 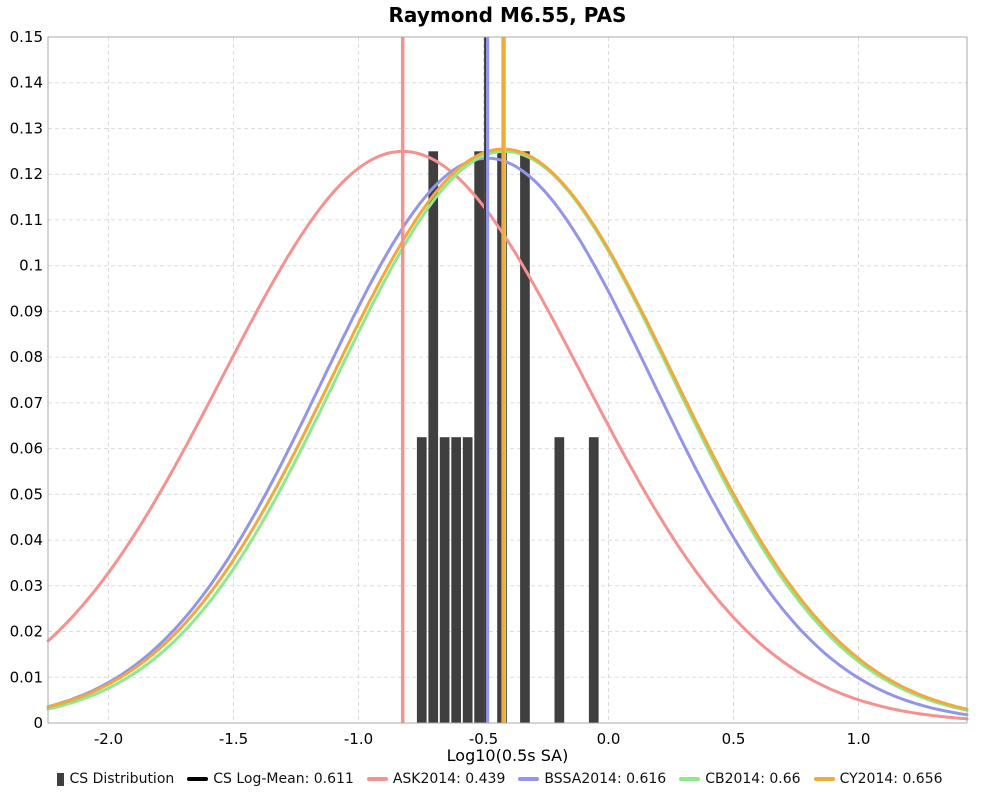 I want to click on legend-label: BSSA2014: 0.616, so click(x=605, y=779).